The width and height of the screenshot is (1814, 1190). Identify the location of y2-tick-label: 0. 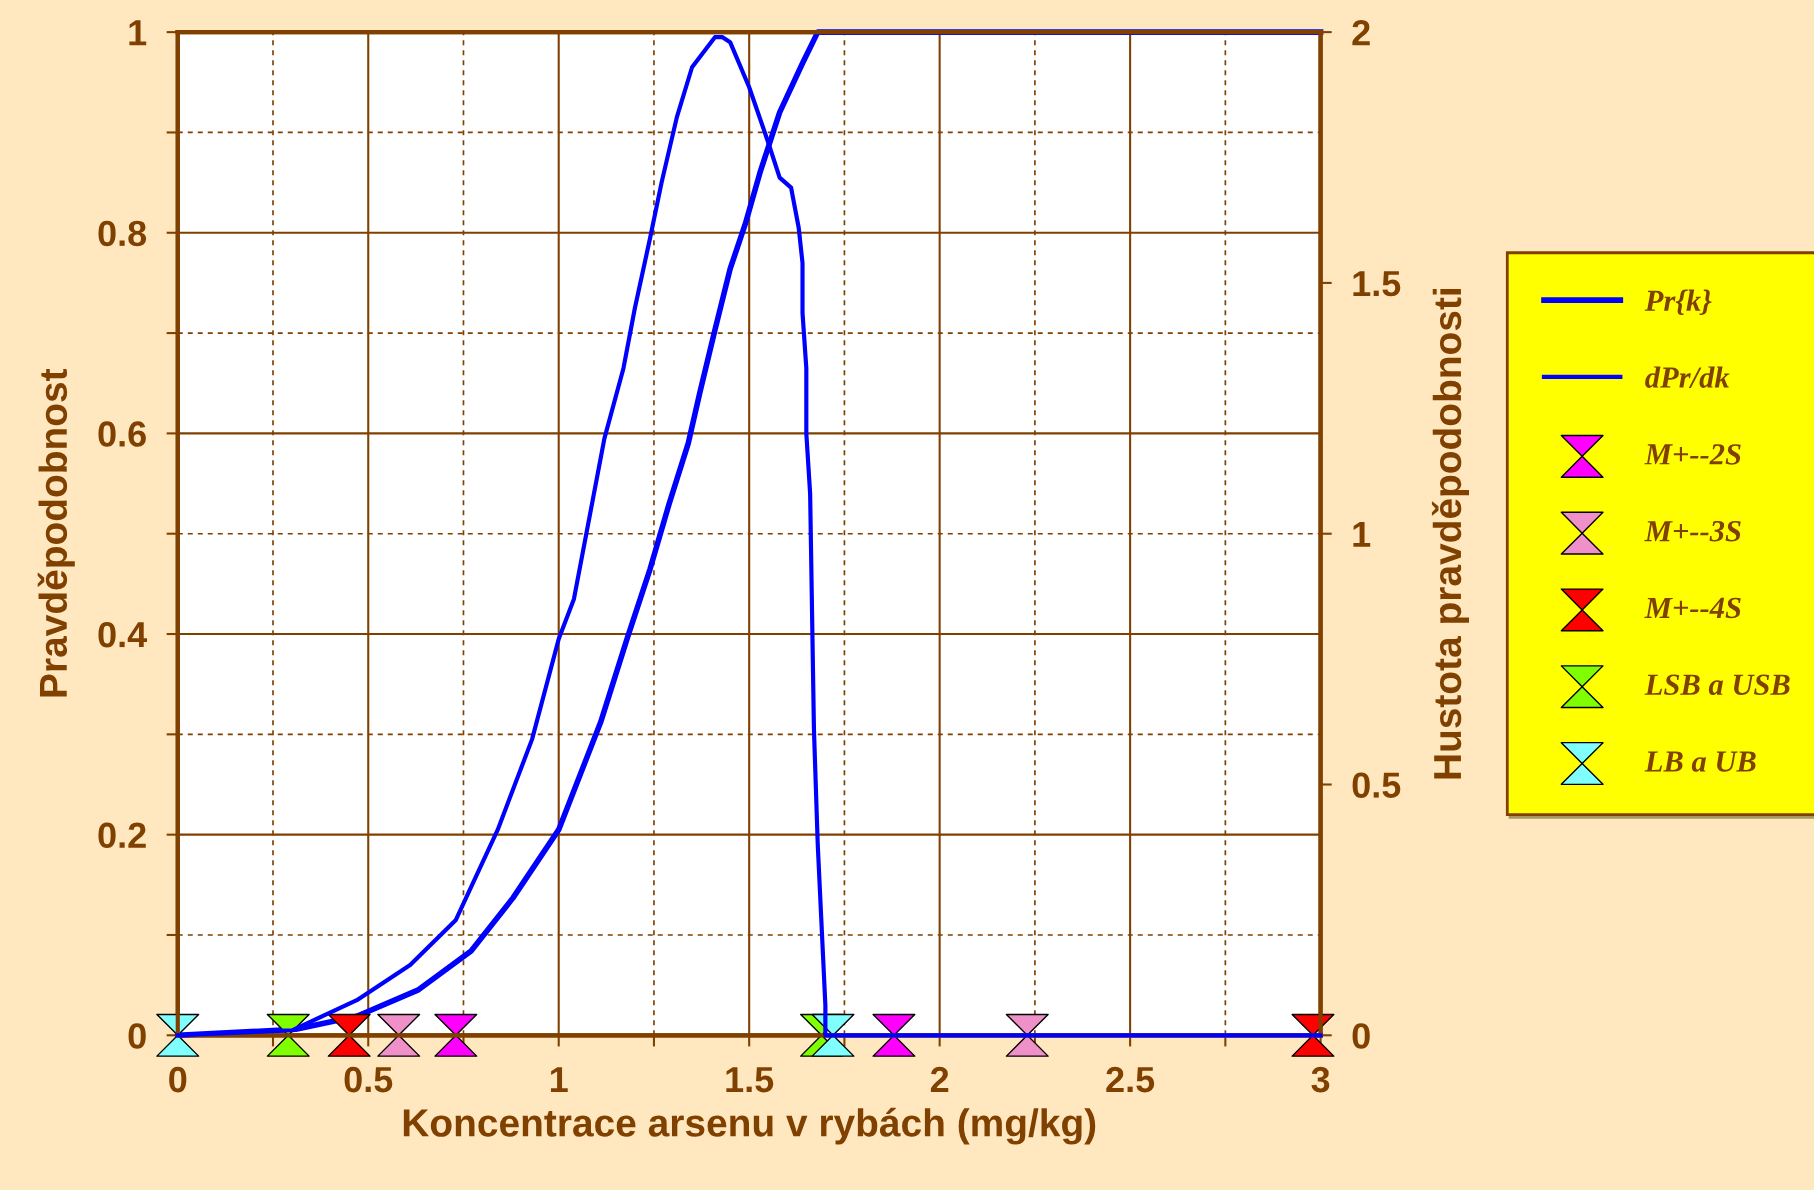
(1361, 1036).